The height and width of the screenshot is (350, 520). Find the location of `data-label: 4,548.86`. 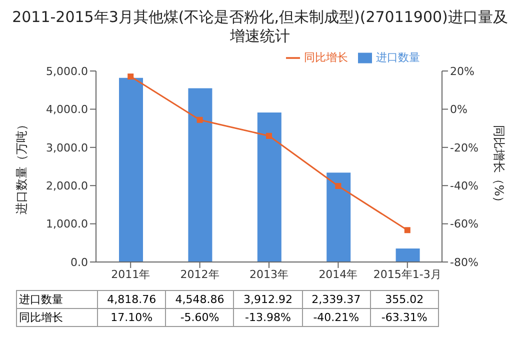

data-label: 4,548.86 is located at coordinates (200, 299).